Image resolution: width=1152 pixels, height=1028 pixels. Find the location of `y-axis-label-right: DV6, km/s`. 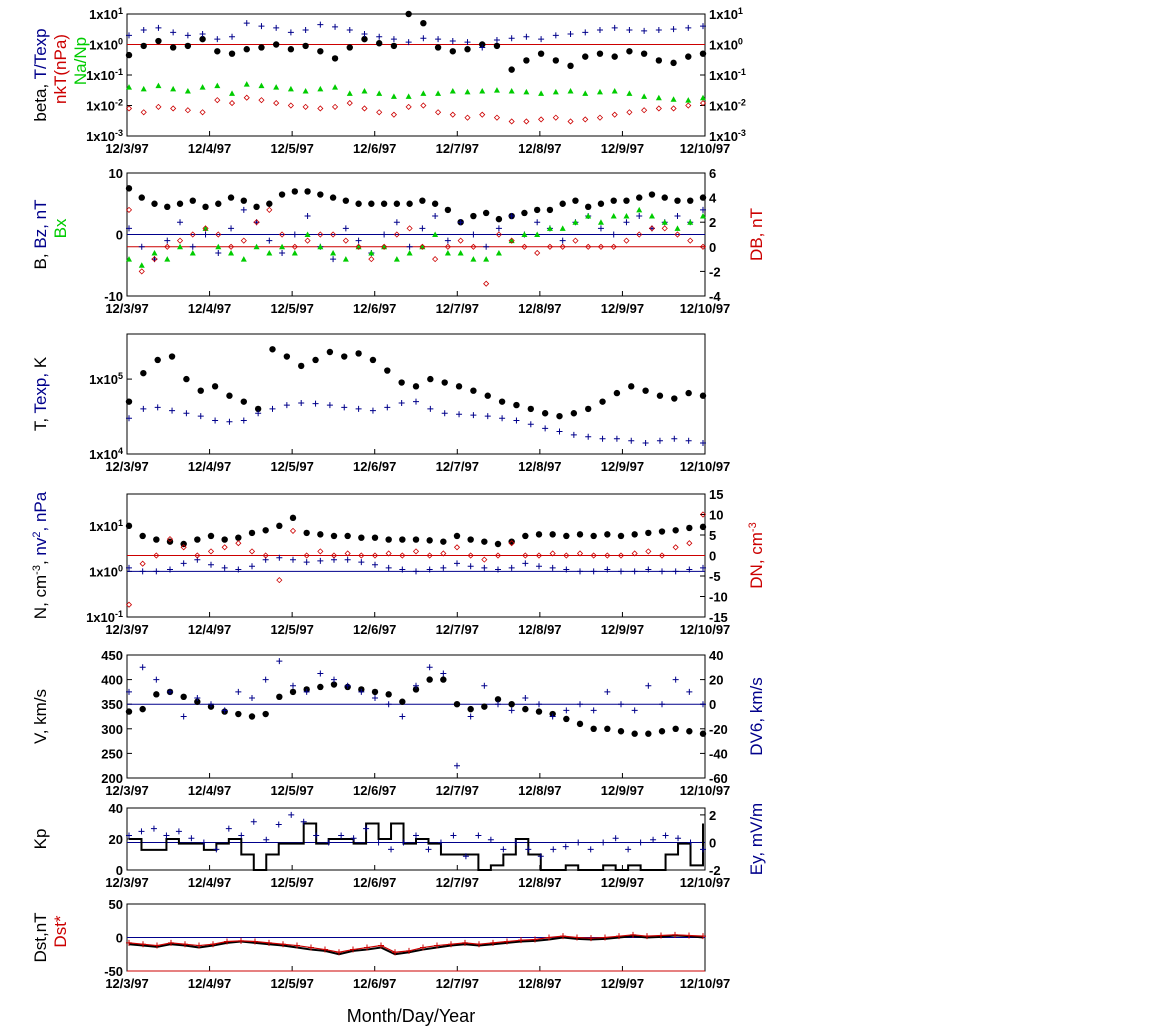

y-axis-label-right: DV6, km/s is located at coordinates (756, 716).